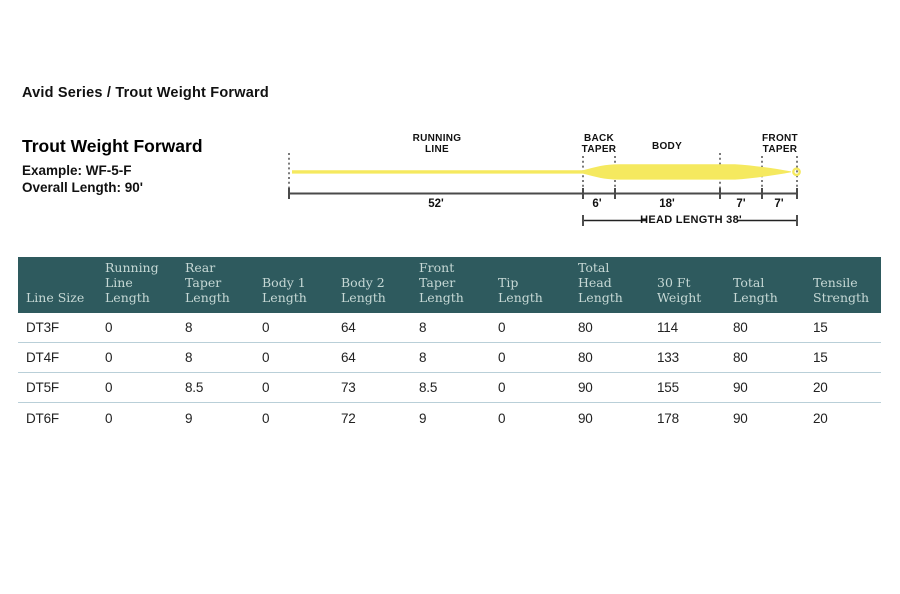  What do you see at coordinates (441, 282) in the screenshot?
I see `header-front-taper-length: Front Taper Length` at bounding box center [441, 282].